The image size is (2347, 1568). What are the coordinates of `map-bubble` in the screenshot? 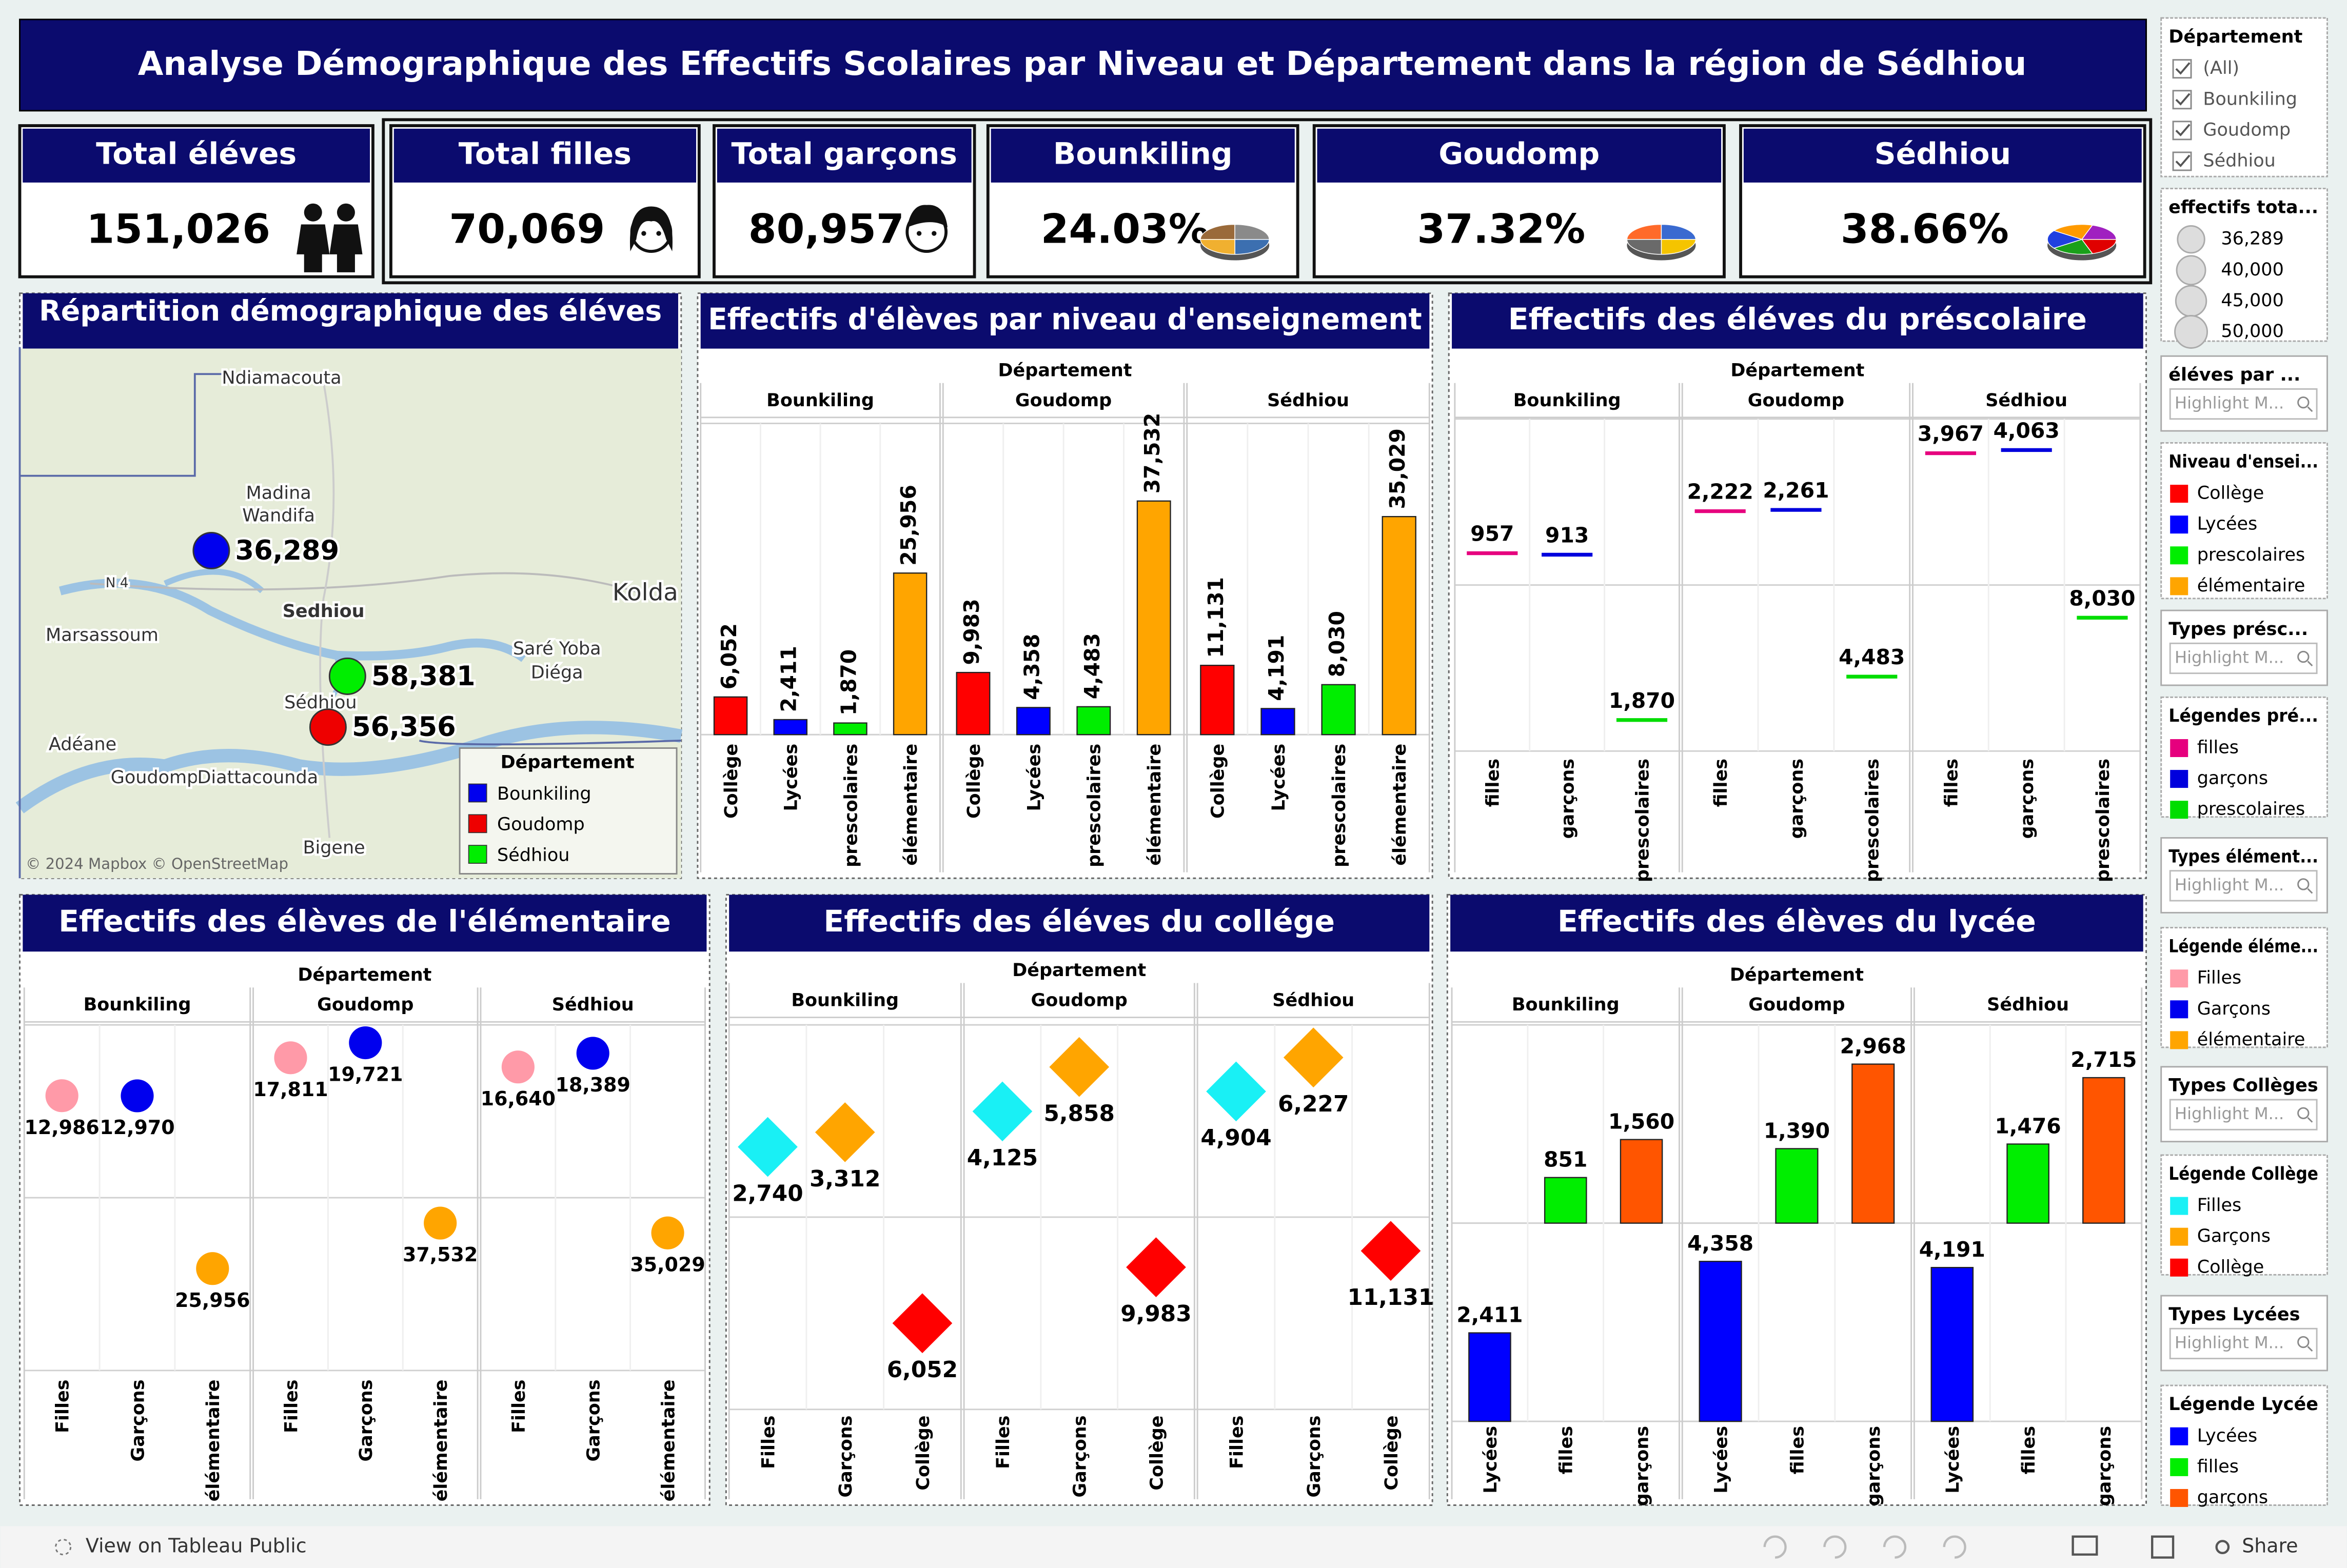 It's located at (211, 550).